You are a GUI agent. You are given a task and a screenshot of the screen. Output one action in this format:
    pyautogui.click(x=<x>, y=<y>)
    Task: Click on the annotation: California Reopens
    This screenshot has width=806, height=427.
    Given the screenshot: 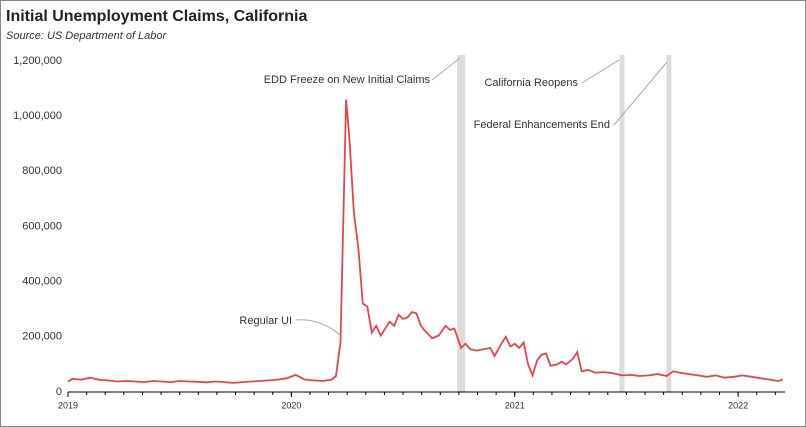 What is the action you would take?
    pyautogui.click(x=531, y=83)
    